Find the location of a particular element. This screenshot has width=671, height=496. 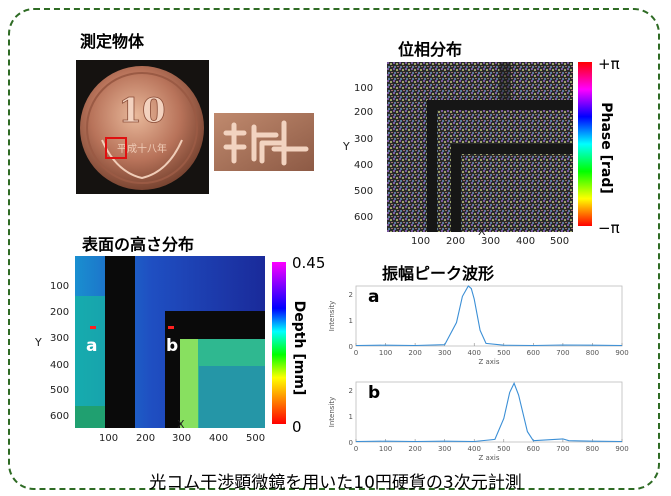

height-xtick: 500 is located at coordinates (256, 438).